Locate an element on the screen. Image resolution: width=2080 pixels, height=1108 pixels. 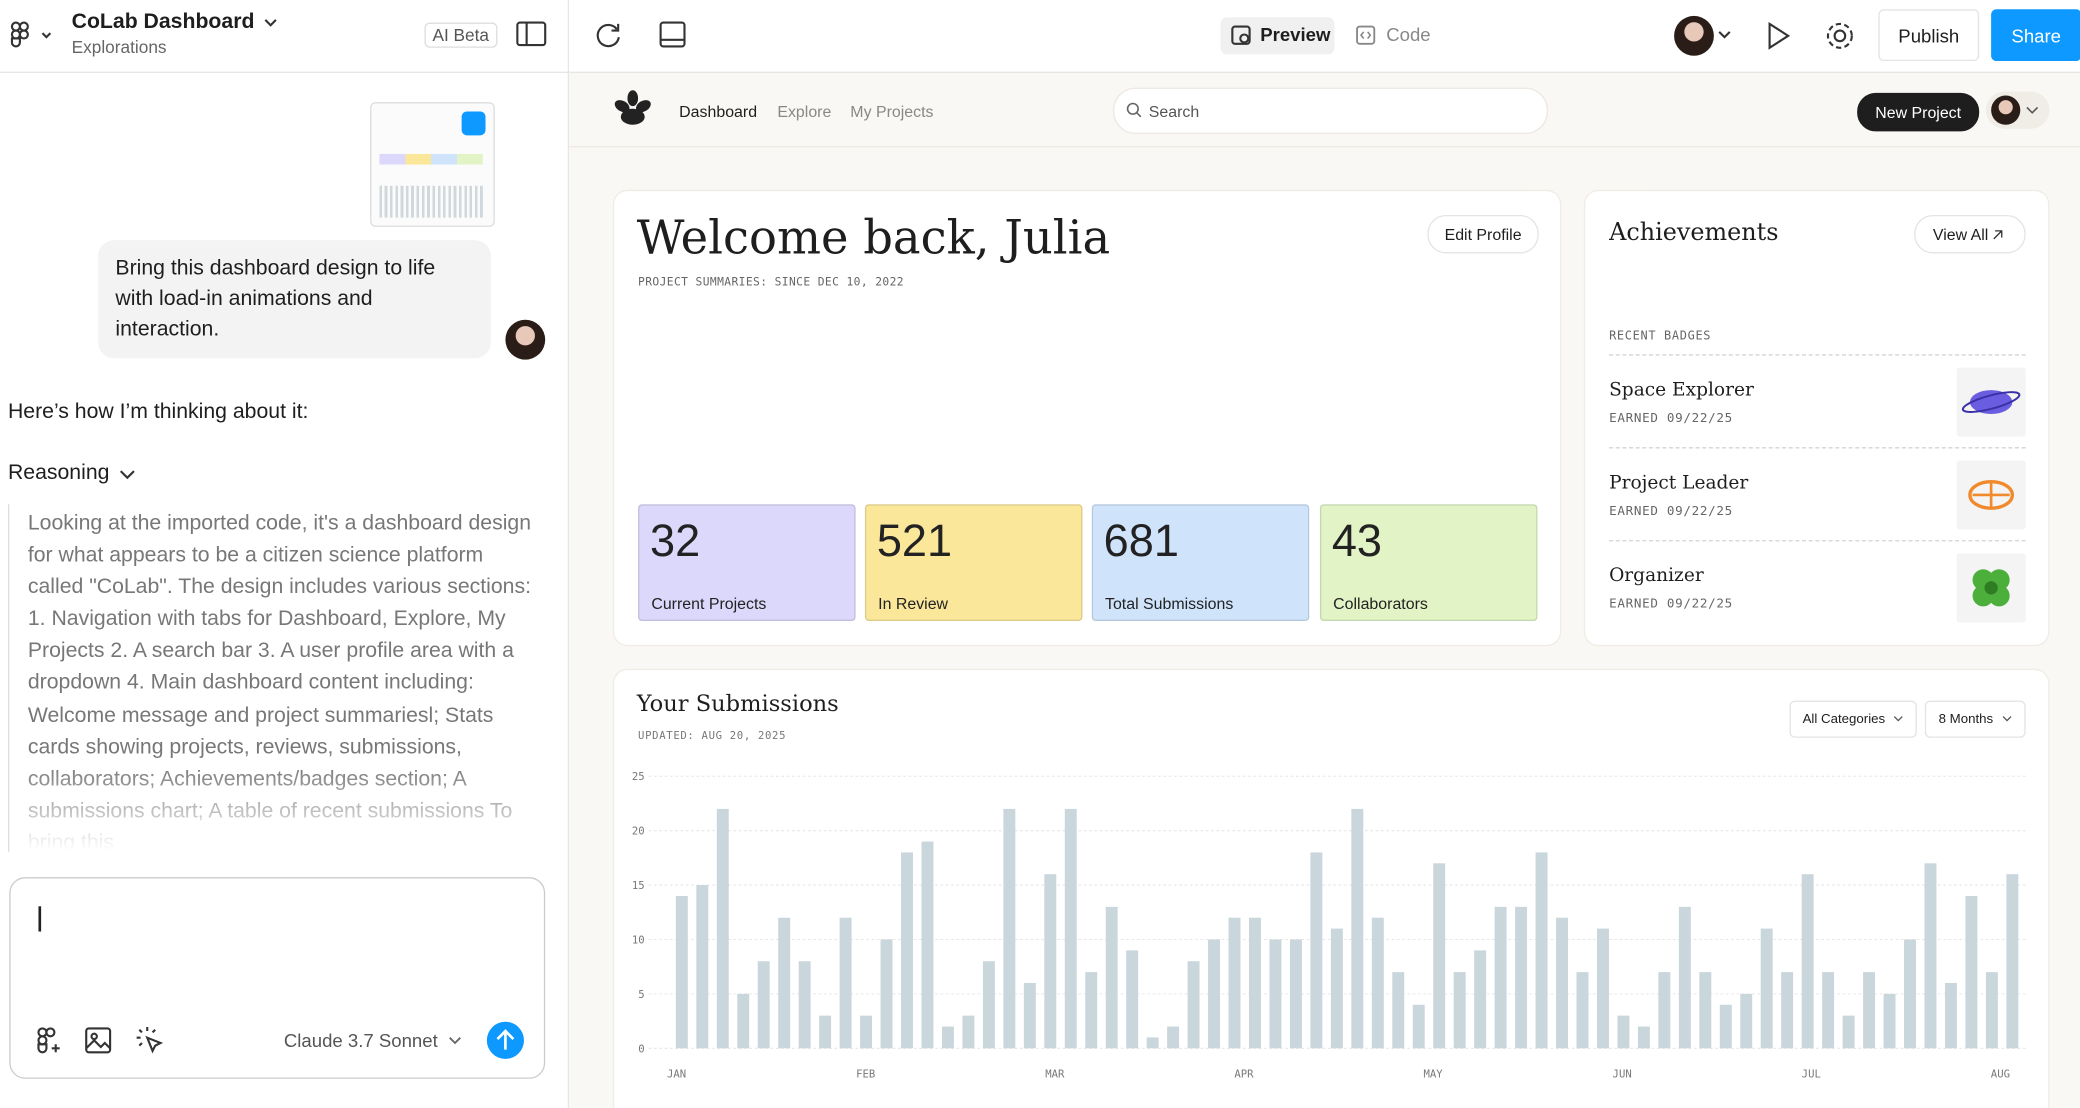
ai-badge: AI Beta is located at coordinates (460, 35).